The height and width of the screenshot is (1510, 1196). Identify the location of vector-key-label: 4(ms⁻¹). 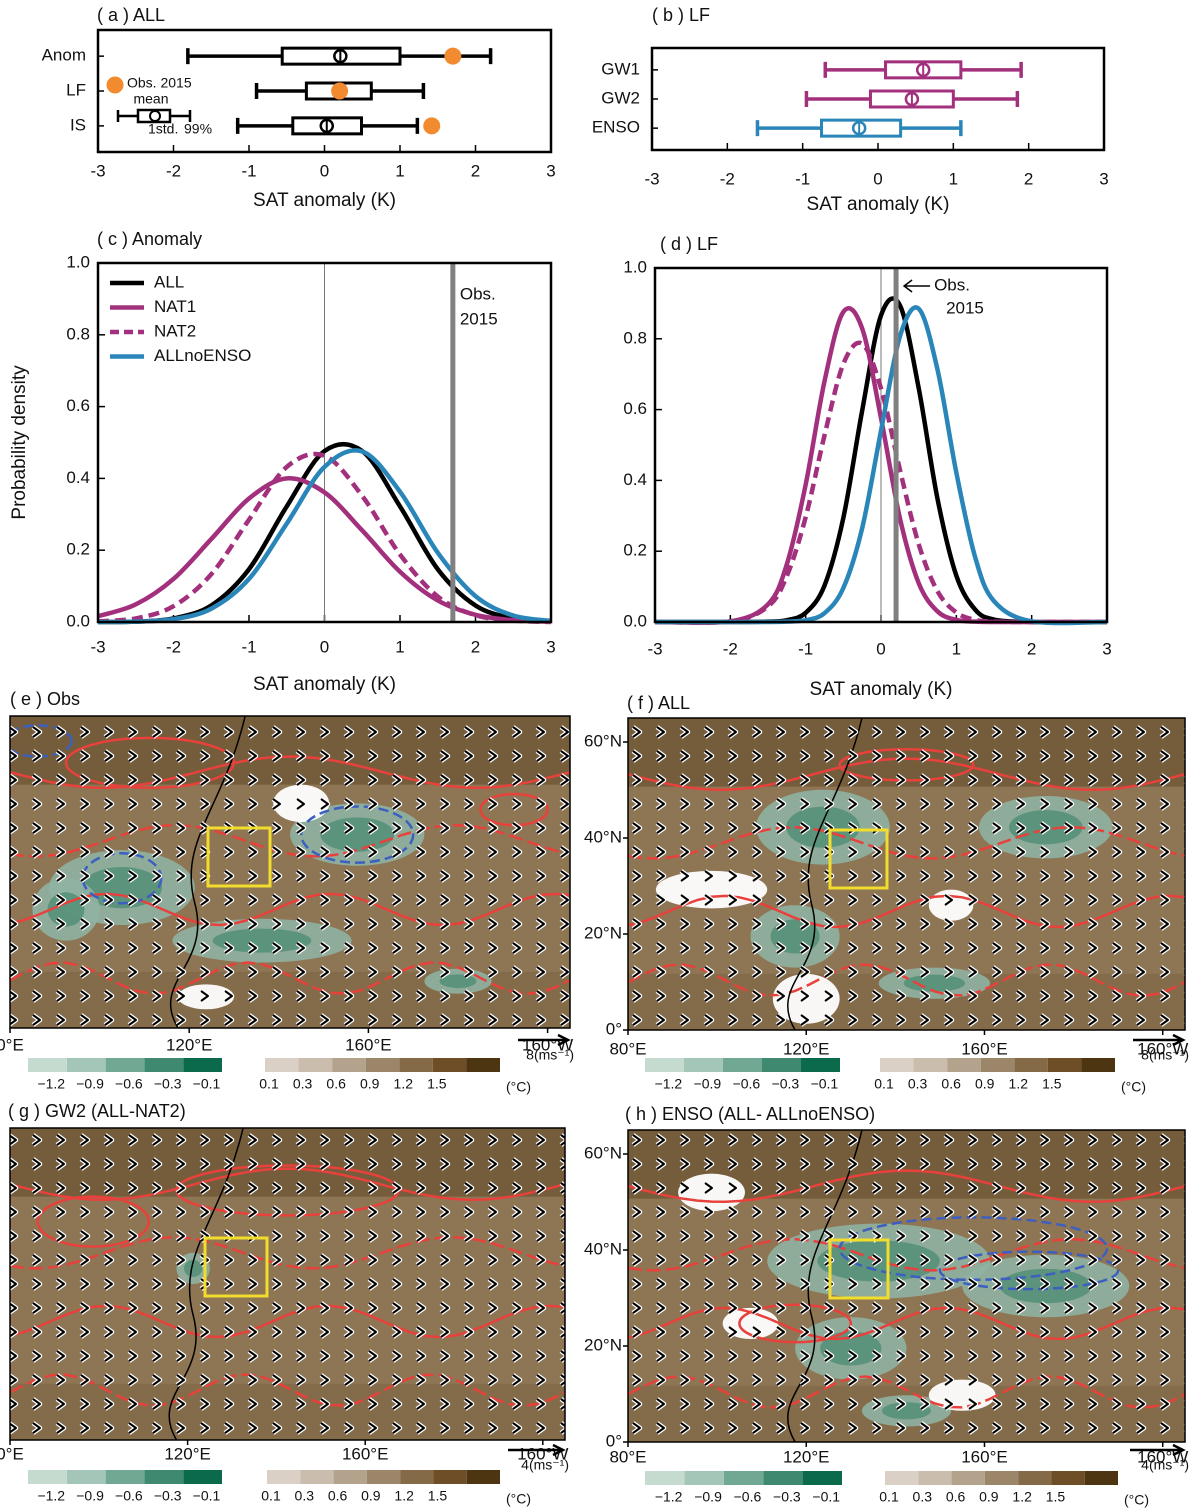
(1165, 1465).